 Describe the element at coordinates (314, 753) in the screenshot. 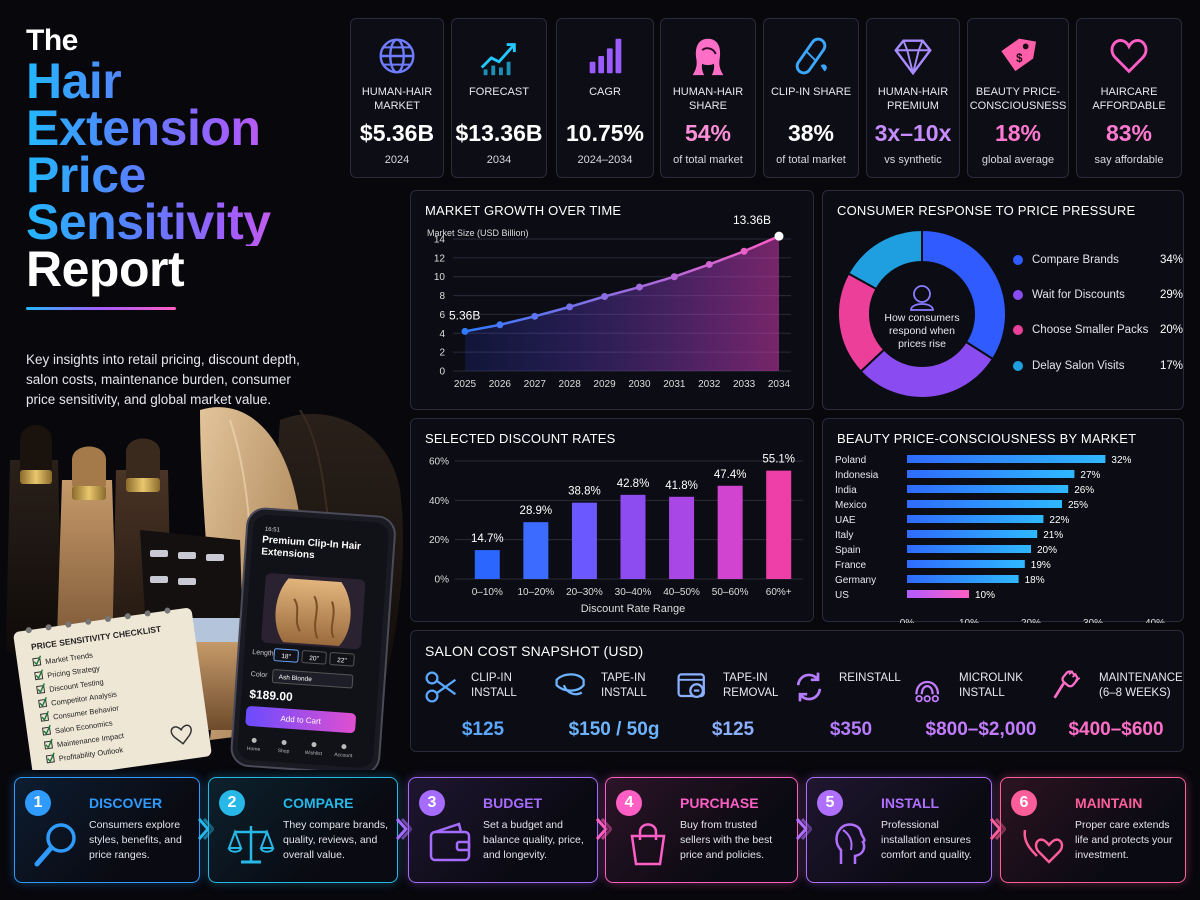

I see `phone-nav-wishlist: Wishlist` at that location.